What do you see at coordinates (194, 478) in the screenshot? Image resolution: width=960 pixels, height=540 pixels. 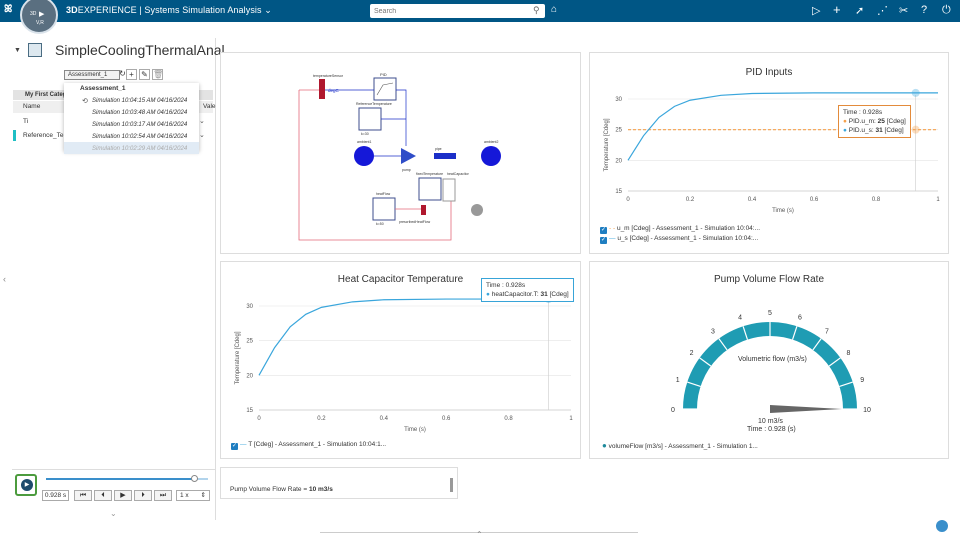 I see `time-slider-handle` at bounding box center [194, 478].